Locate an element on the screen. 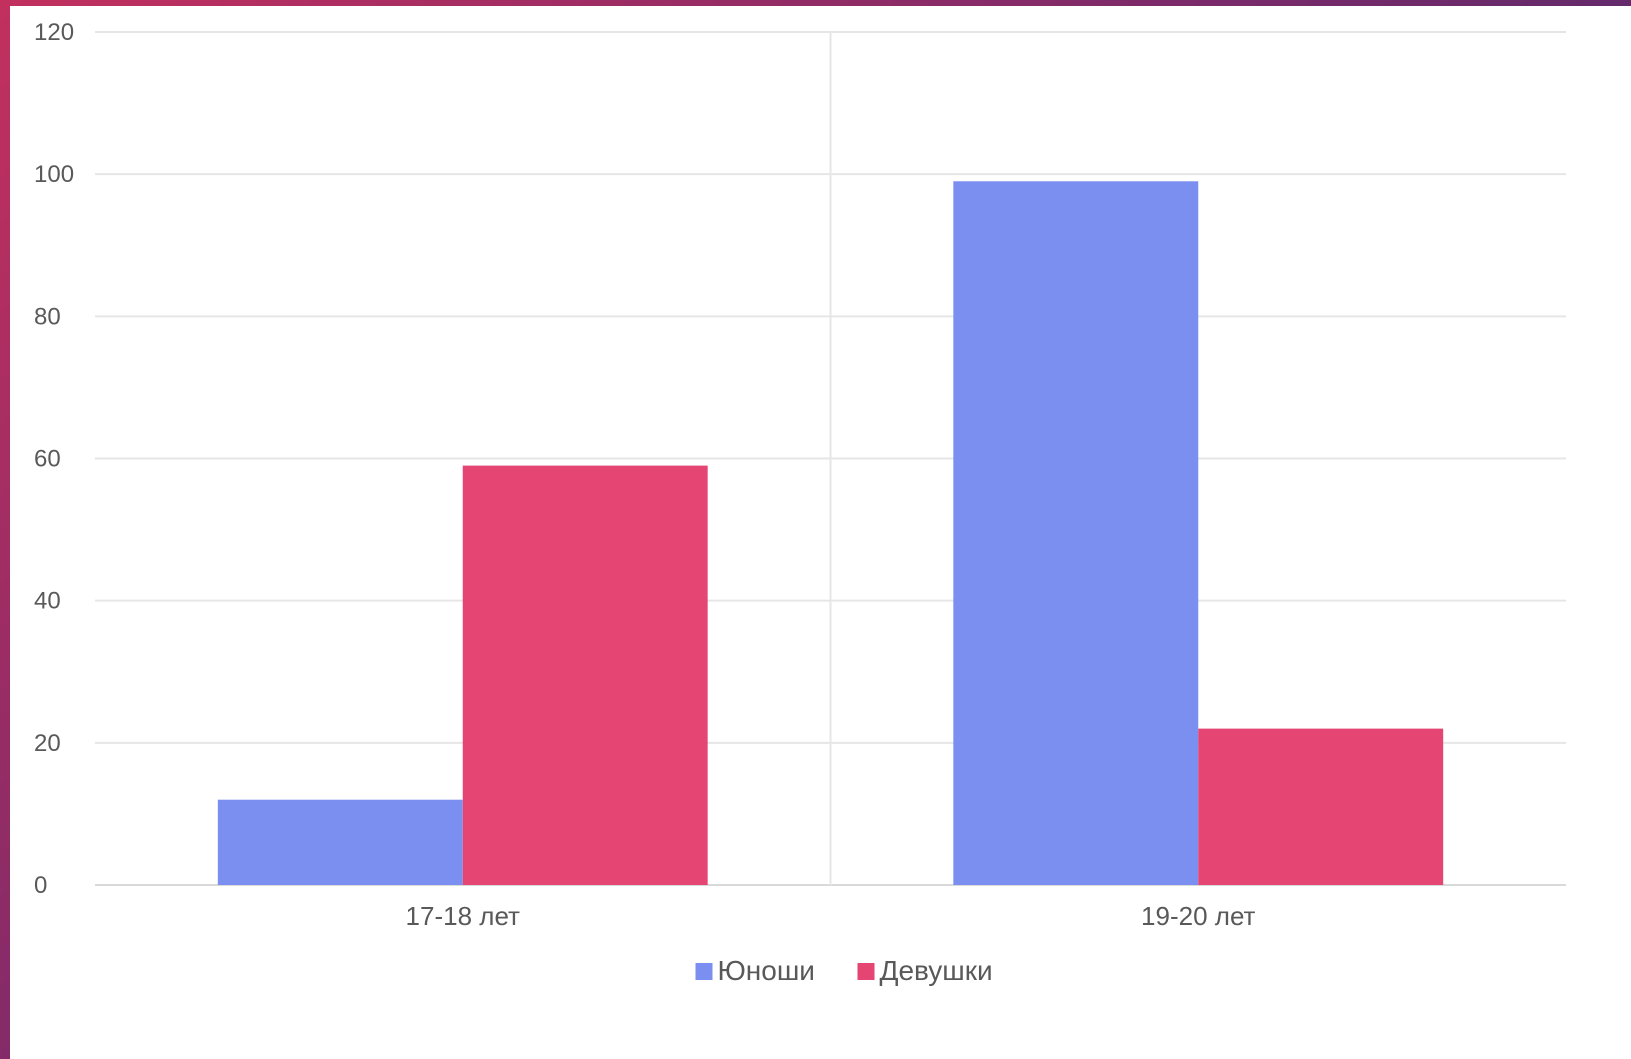 This screenshot has height=1059, width=1631. bar-series1-cat2 is located at coordinates (1076, 533).